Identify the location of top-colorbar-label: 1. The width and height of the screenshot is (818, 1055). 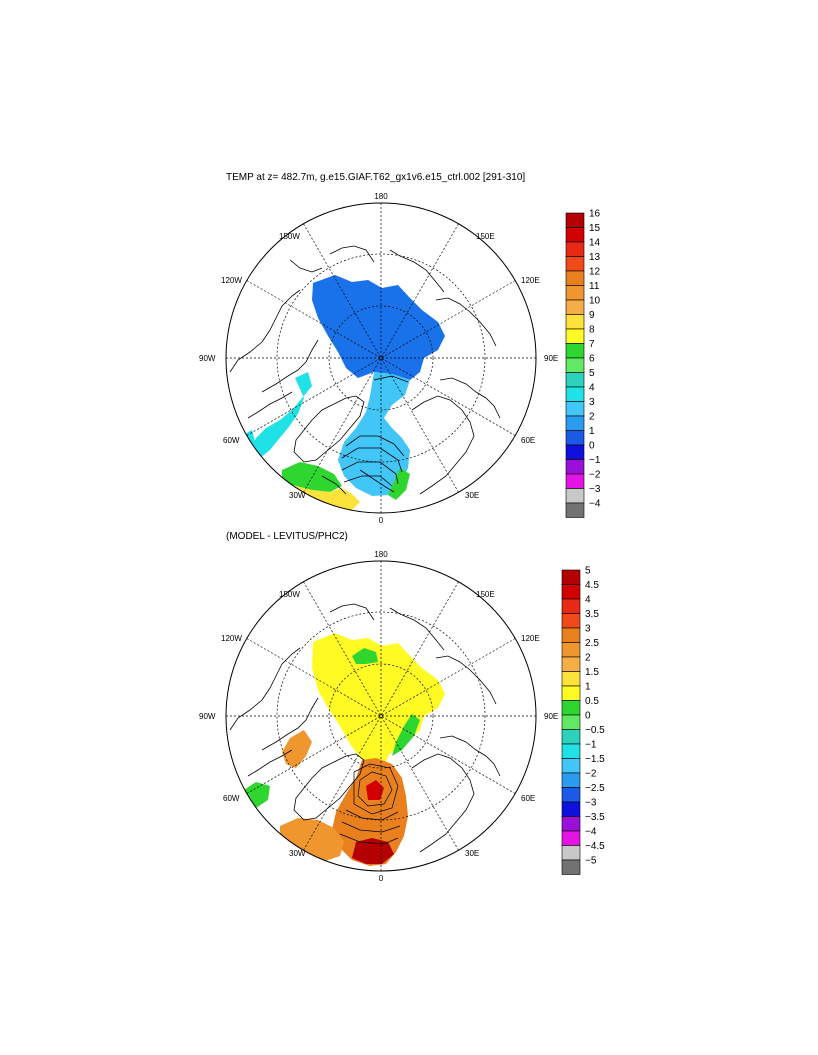
(592, 431).